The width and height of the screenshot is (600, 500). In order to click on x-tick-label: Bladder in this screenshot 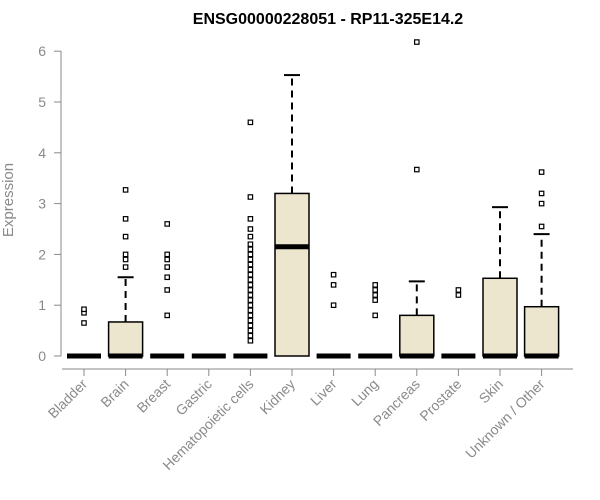, I will do `click(68, 399)`.